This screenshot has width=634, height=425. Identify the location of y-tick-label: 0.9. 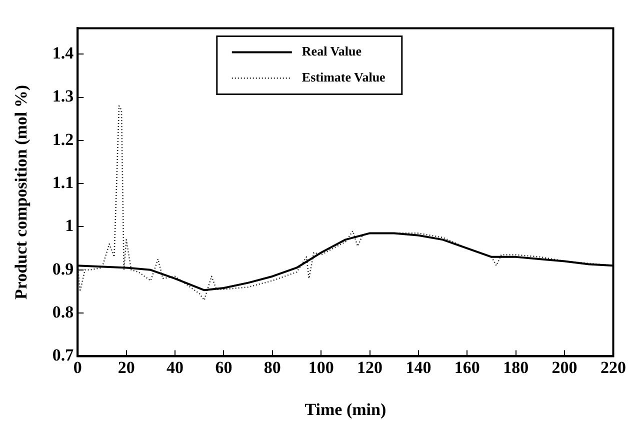
(63, 268).